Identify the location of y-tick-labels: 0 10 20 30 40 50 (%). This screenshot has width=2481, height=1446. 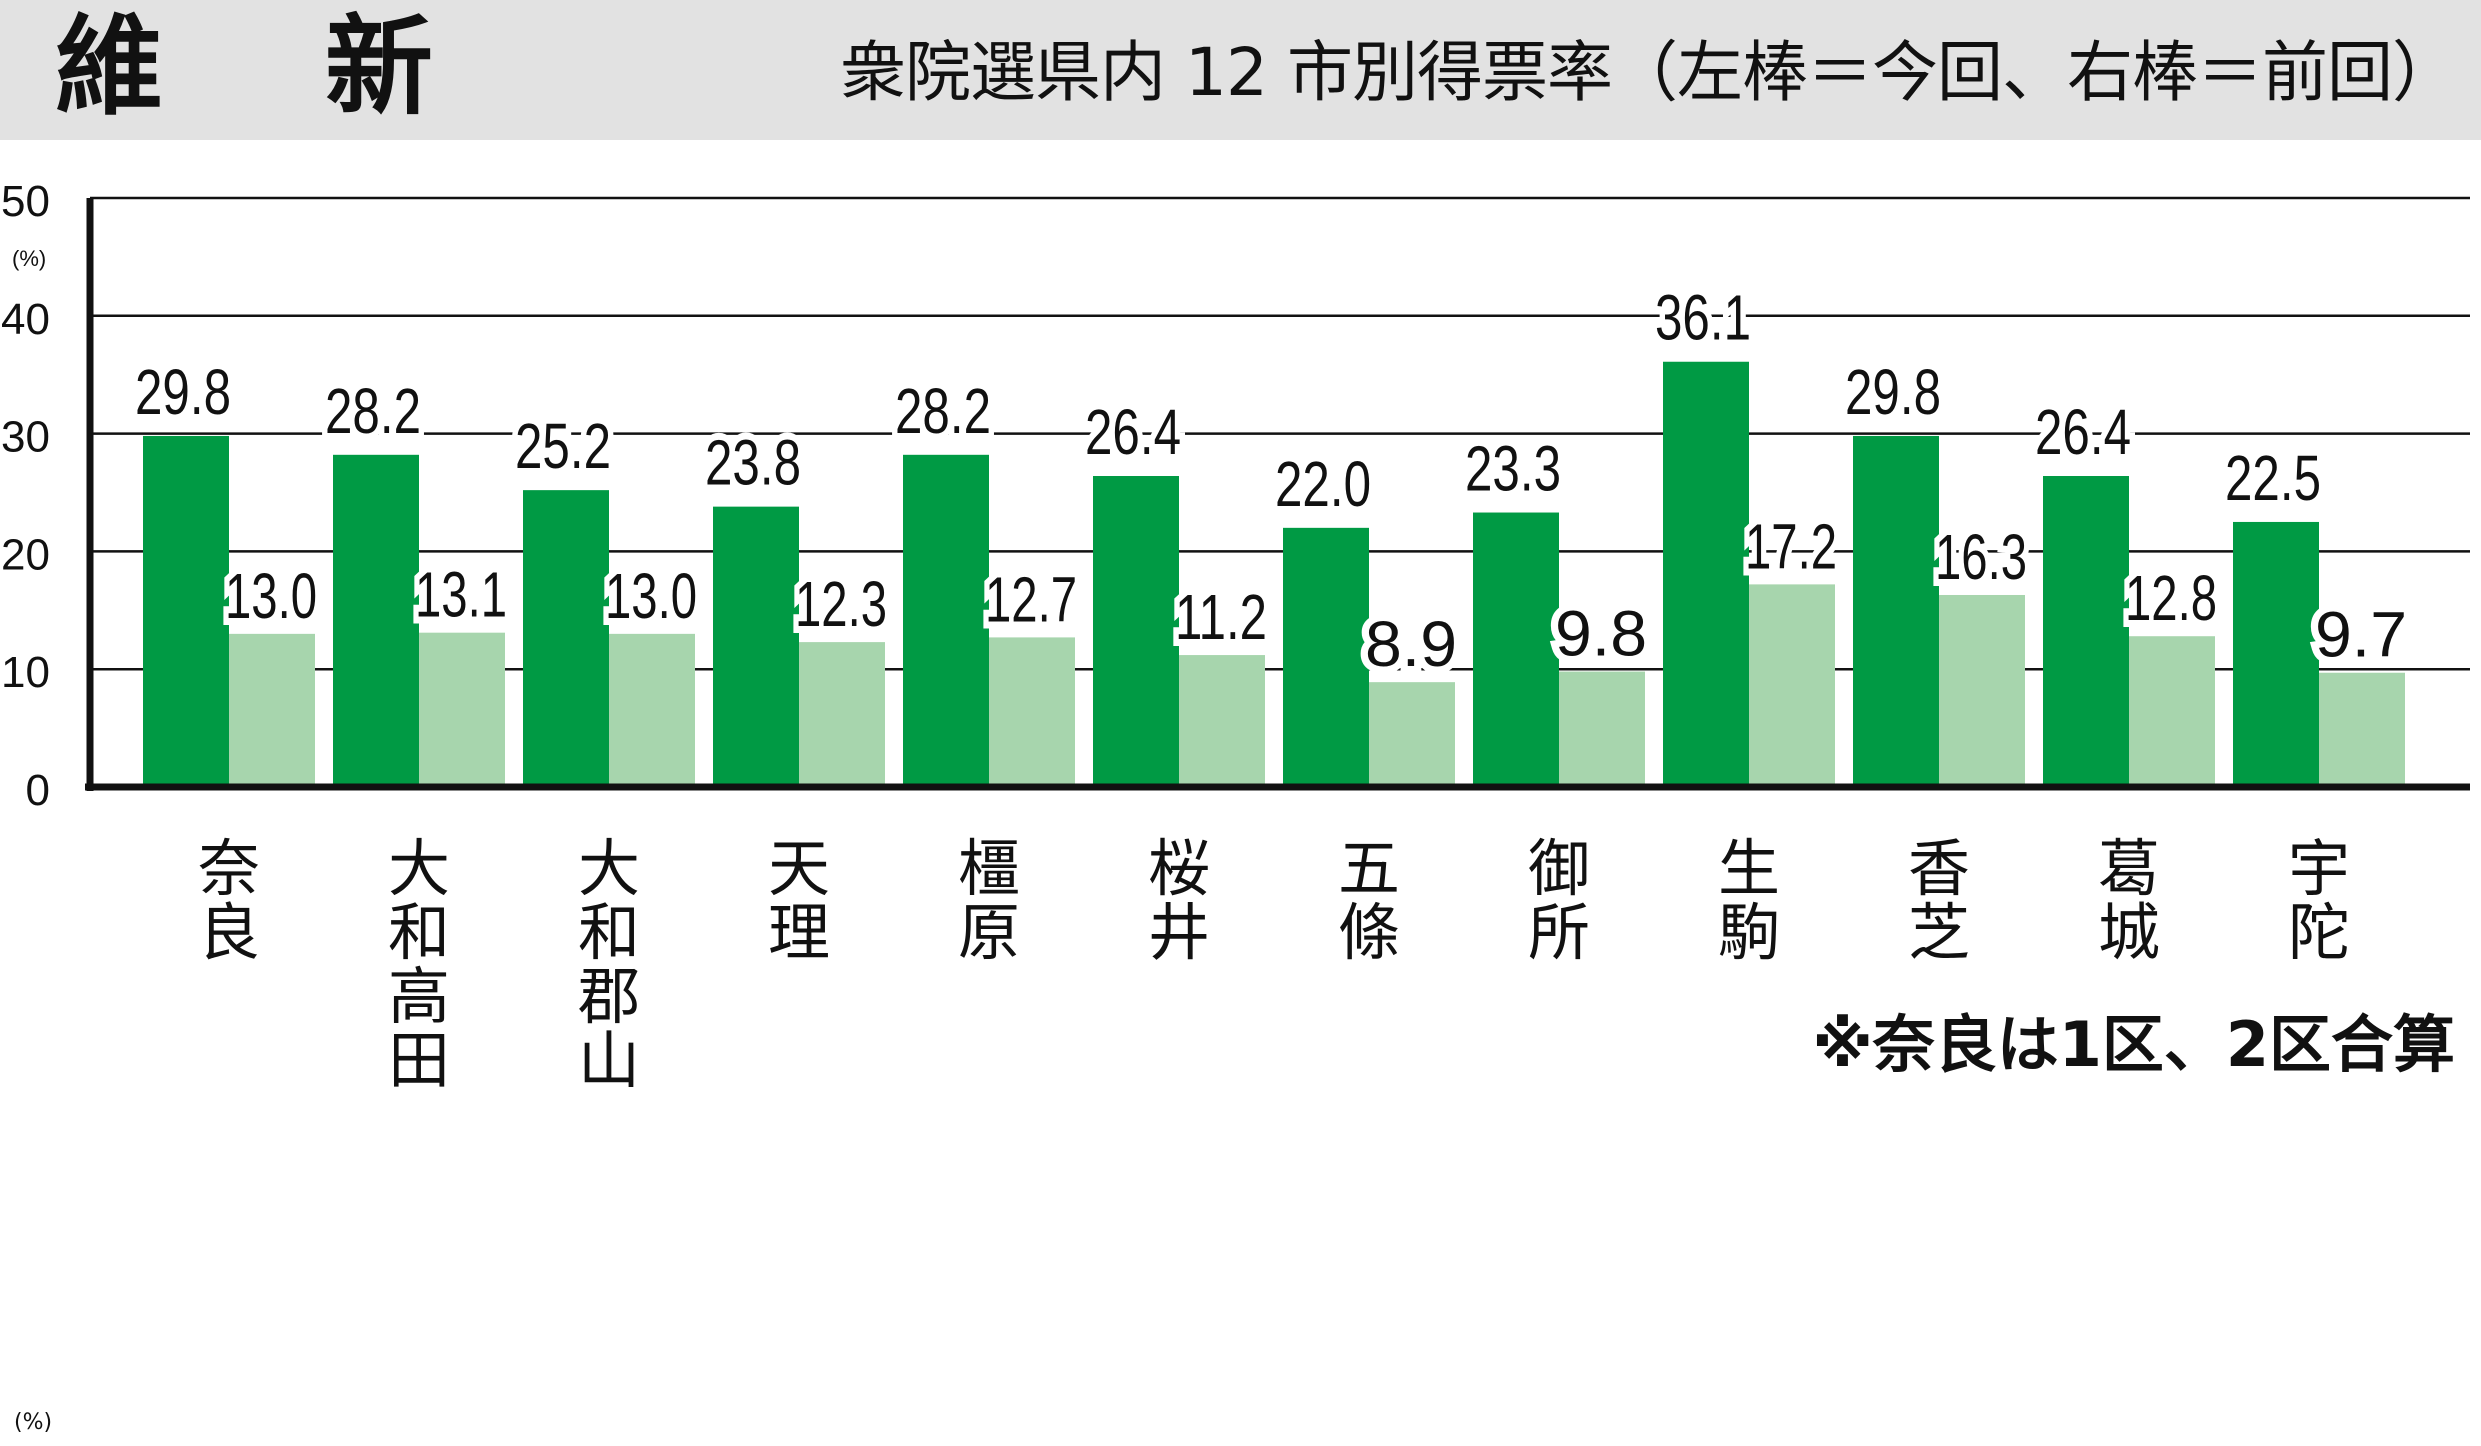
(25, 496).